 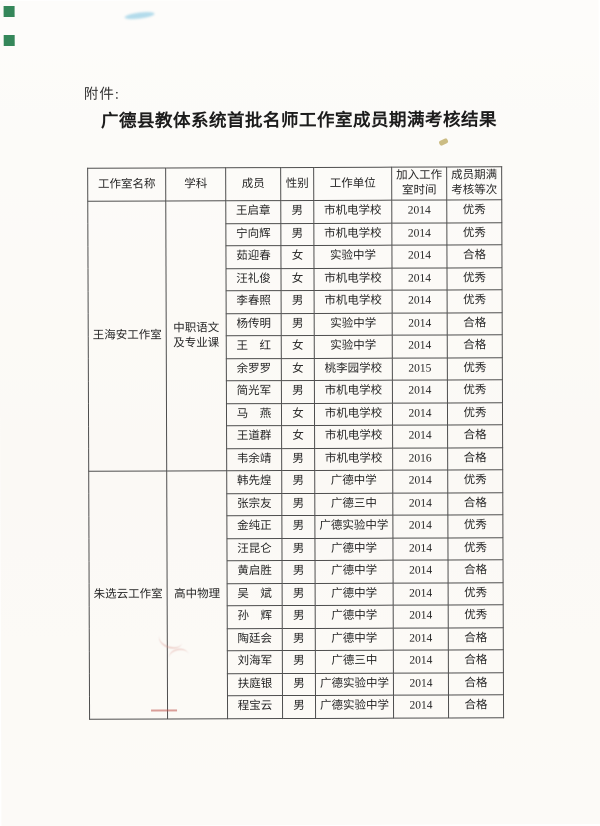 I want to click on member-name-cell: 韦余靖, so click(x=254, y=459).